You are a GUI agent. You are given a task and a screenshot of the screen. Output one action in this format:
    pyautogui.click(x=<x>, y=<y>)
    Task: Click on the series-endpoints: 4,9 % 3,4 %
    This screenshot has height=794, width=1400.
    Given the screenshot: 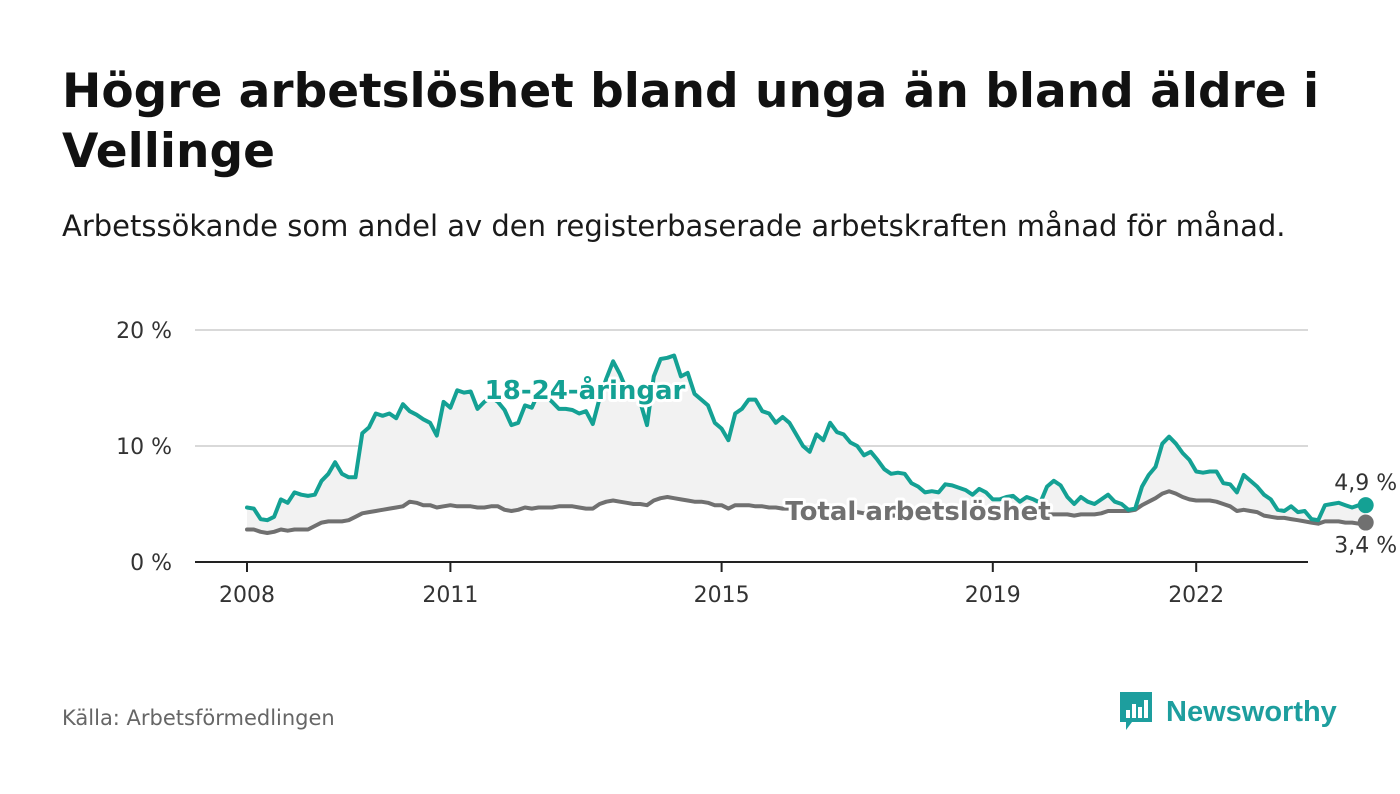 What is the action you would take?
    pyautogui.click(x=1365, y=514)
    